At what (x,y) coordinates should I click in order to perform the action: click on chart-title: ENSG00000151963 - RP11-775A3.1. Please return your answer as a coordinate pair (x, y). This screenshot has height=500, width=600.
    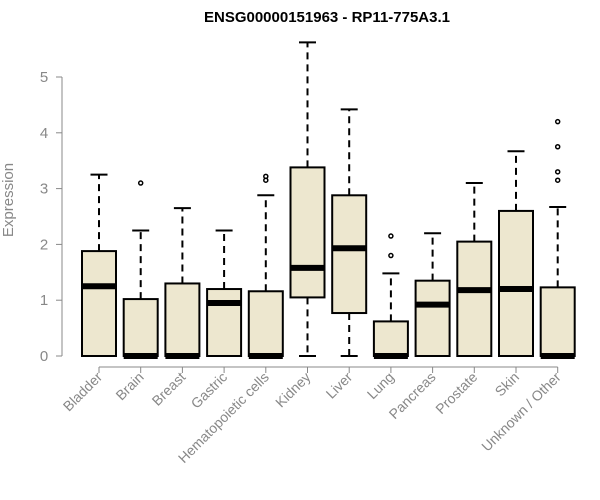
    Looking at the image, I should click on (327, 17).